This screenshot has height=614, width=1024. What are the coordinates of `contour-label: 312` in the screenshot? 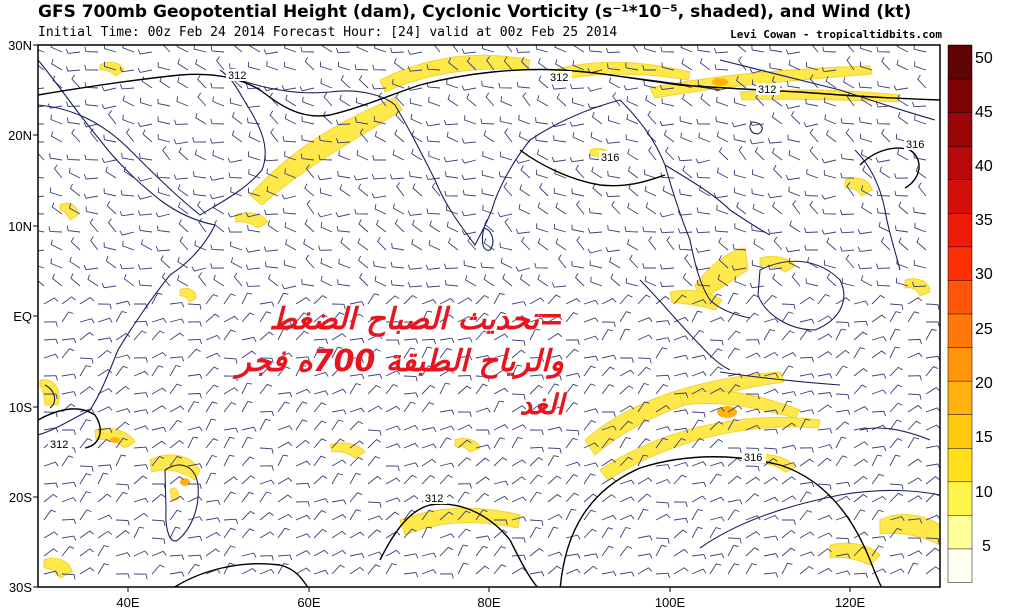 It's located at (237, 76).